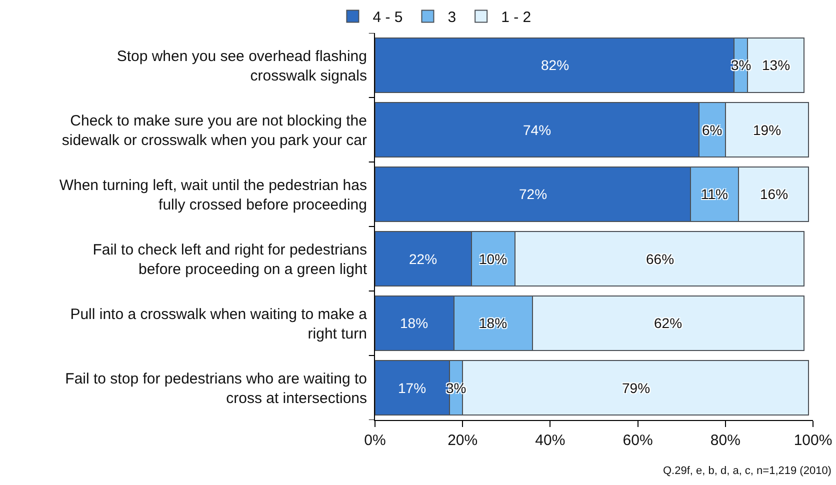 This screenshot has width=836, height=485. Describe the element at coordinates (776, 65) in the screenshot. I see `data-label: 13%` at that location.